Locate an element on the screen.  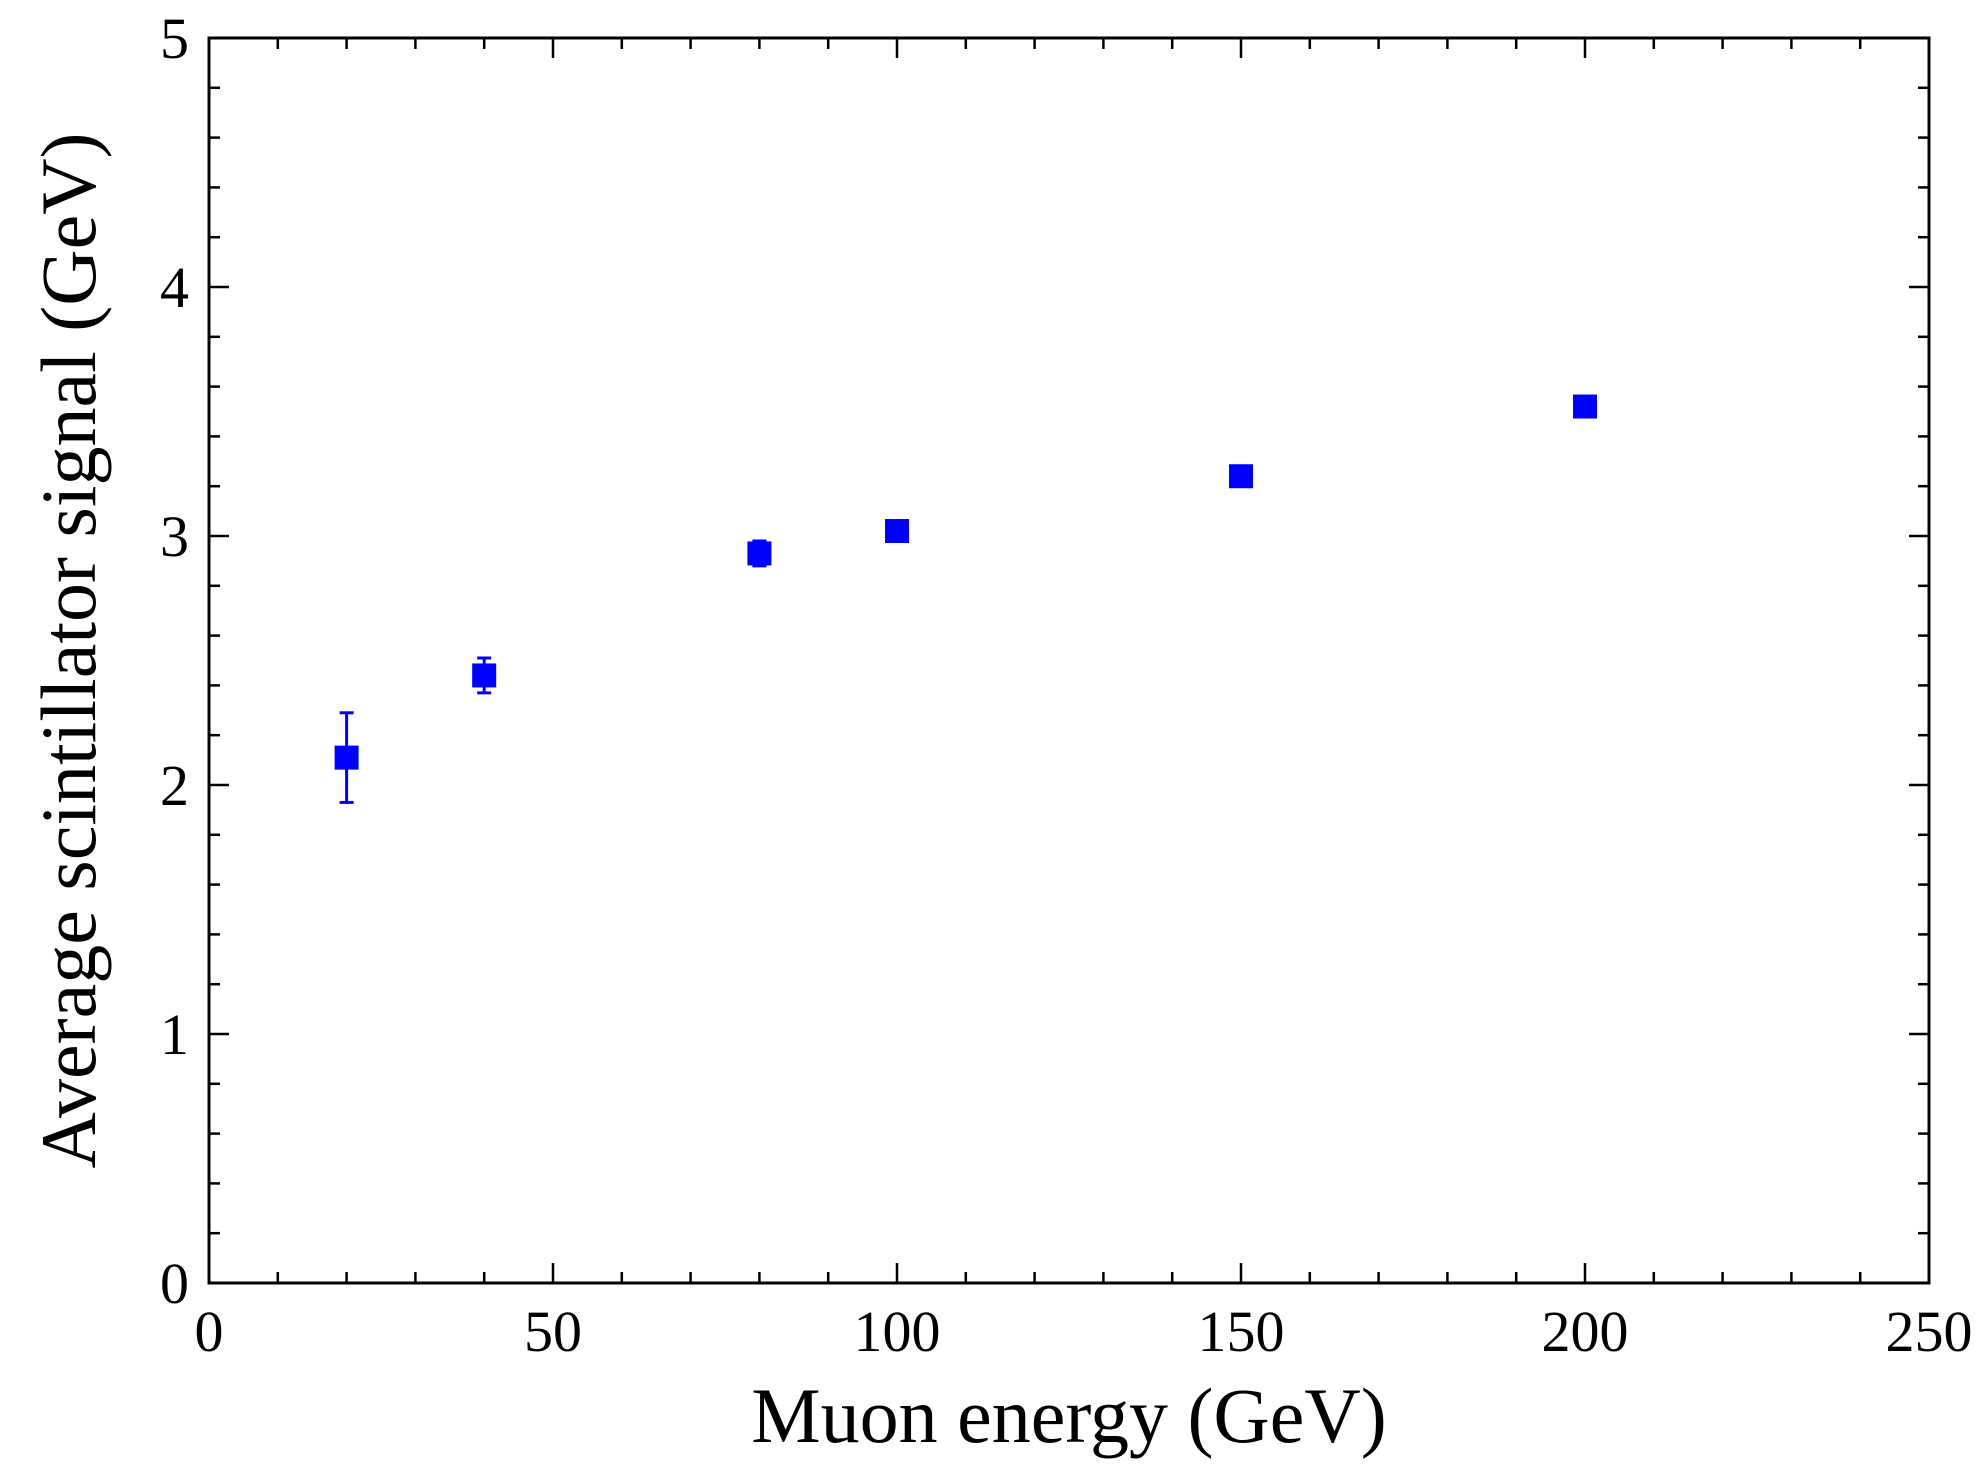
y-tick-labels: 0 1 2 3 4 5 is located at coordinates (174, 661).